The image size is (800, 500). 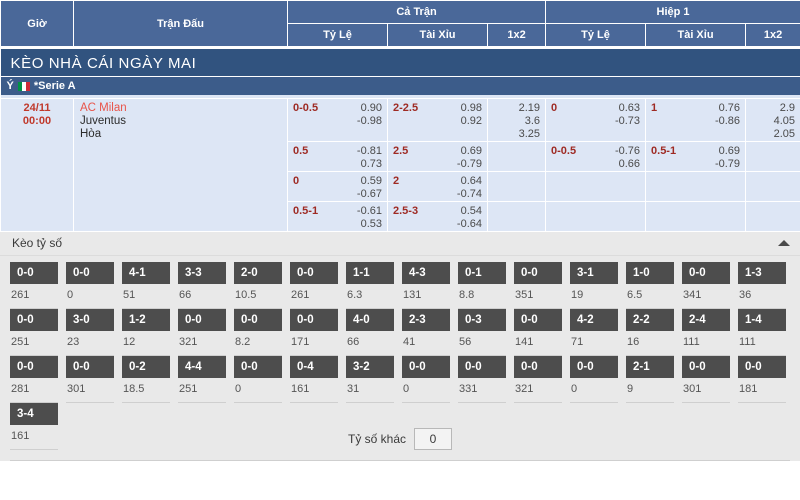 What do you see at coordinates (370, 272) in the screenshot?
I see `score-chip: 1-1` at bounding box center [370, 272].